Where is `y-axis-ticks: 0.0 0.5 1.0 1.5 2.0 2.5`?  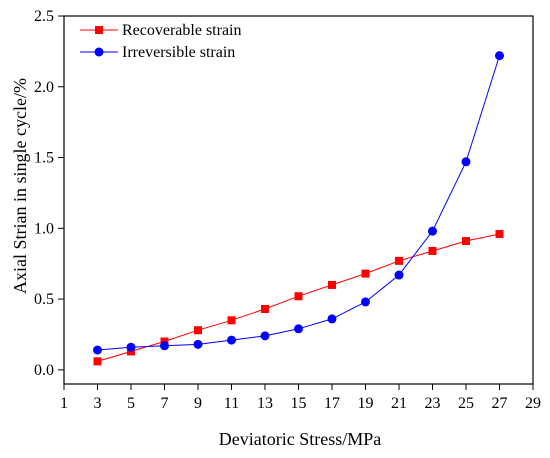 y-axis-ticks: 0.0 0.5 1.0 1.5 2.0 2.5 is located at coordinates (49, 193).